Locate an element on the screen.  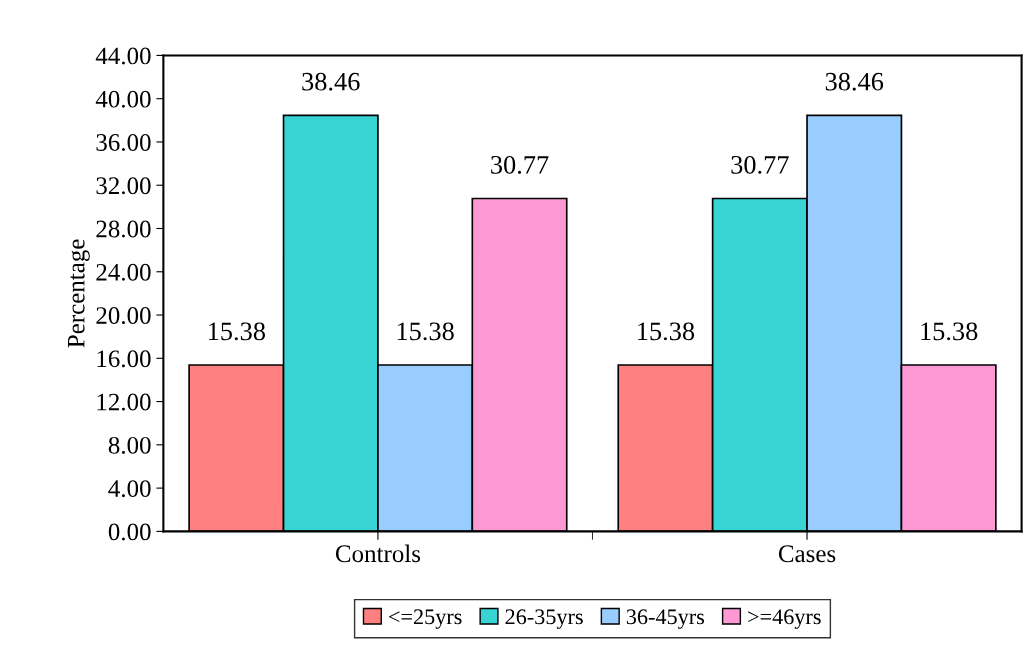
y-tick-label: 32.00 is located at coordinates (123, 186).